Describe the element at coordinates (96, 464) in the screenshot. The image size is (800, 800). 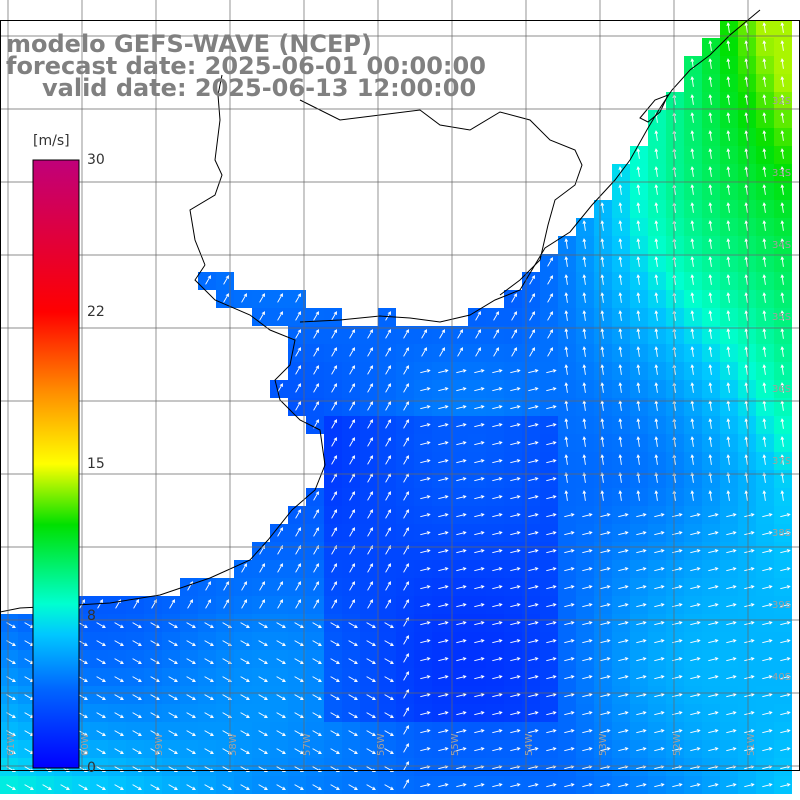
I see `colorbar-tick-15: 15` at that location.